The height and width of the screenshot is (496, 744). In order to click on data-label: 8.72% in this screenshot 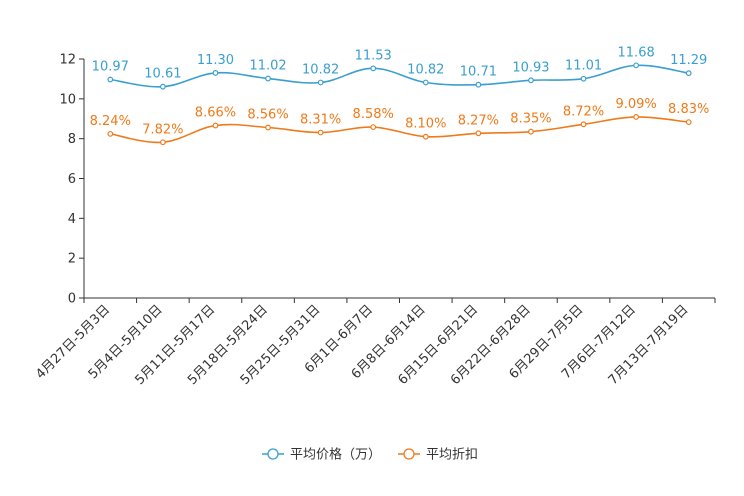, I will do `click(583, 111)`.